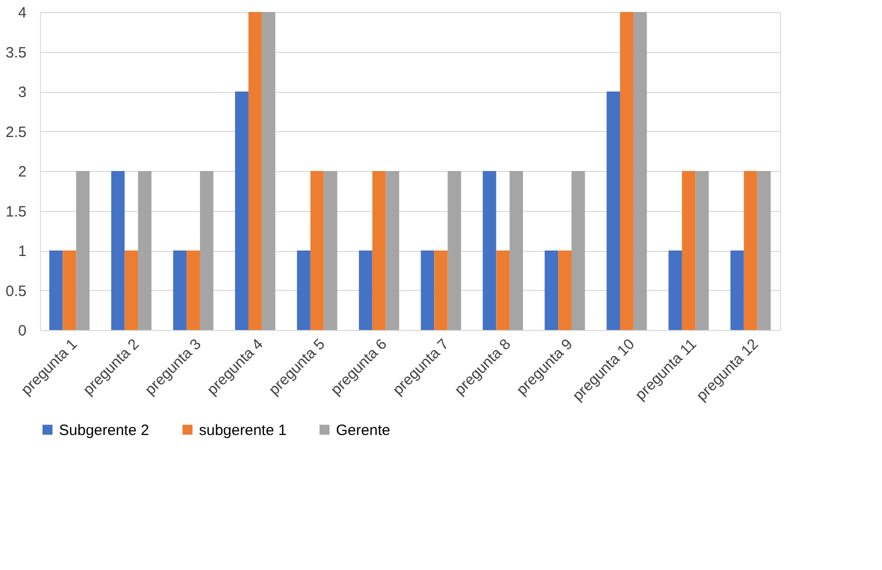 This screenshot has width=882, height=570. I want to click on y-tick-label: 2.5, so click(16, 132).